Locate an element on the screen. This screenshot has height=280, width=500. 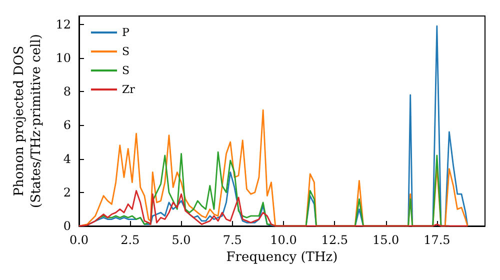
line-series is located at coordinates (273, 208).